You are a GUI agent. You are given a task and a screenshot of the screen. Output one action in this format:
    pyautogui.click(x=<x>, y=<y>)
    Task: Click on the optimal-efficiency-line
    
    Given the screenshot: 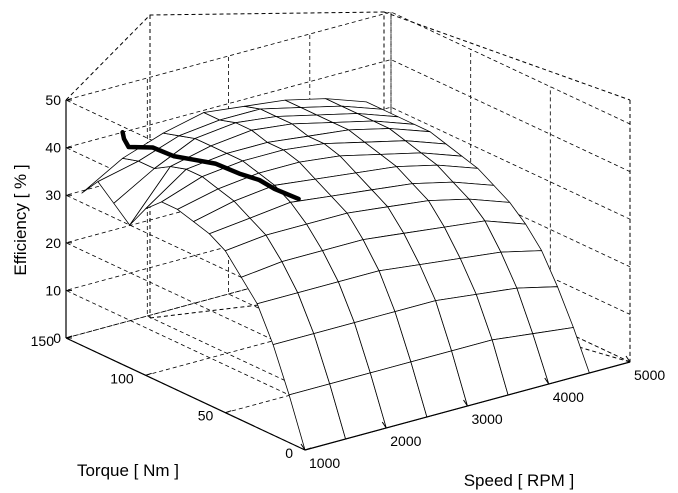 What is the action you would take?
    pyautogui.click(x=210, y=165)
    